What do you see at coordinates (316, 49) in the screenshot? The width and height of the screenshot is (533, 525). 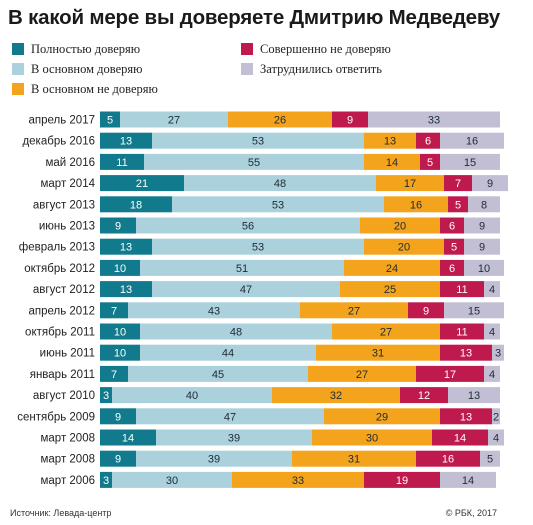 I see `legend-item-fully-distrust: Совершенно не доверяю` at bounding box center [316, 49].